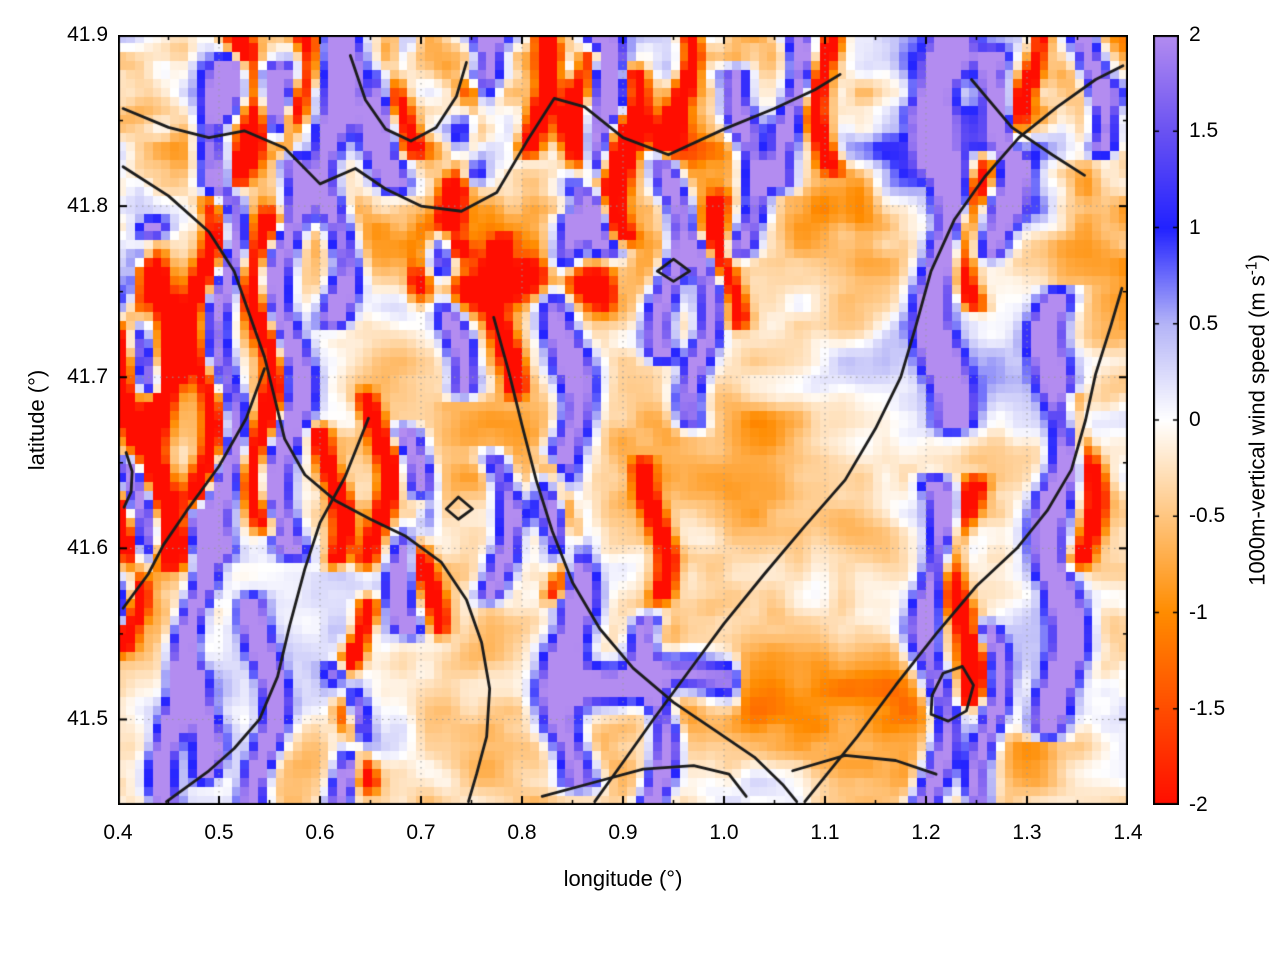  What do you see at coordinates (421, 832) in the screenshot?
I see `x-tick-label: 0.7` at bounding box center [421, 832].